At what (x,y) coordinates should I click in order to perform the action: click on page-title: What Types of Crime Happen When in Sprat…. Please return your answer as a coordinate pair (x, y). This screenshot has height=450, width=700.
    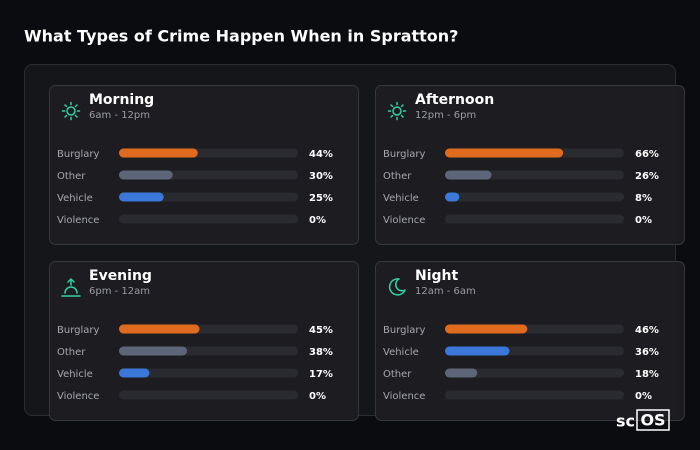
    Looking at the image, I should click on (241, 36).